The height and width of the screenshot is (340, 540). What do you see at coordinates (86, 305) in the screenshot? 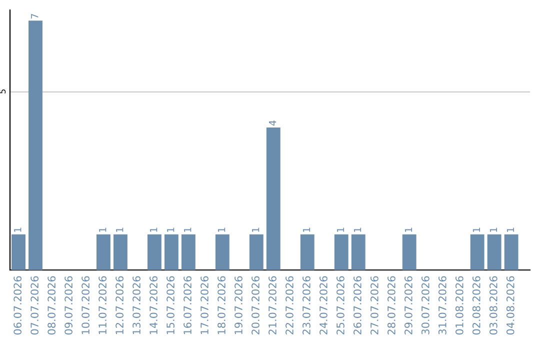
I see `x-tick-label: 10.07.2026` at bounding box center [86, 305].